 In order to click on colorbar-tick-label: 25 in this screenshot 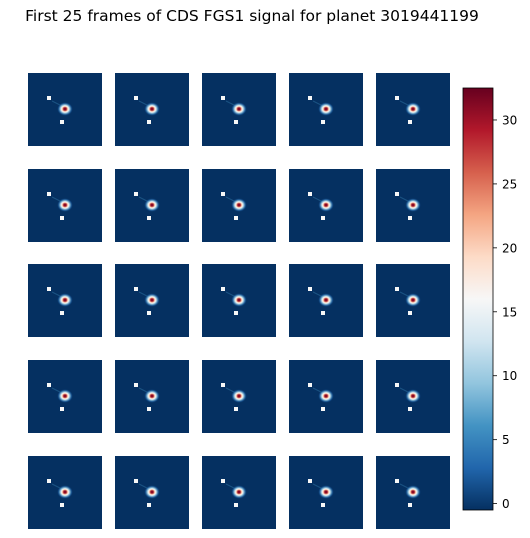, I will do `click(509, 184)`.